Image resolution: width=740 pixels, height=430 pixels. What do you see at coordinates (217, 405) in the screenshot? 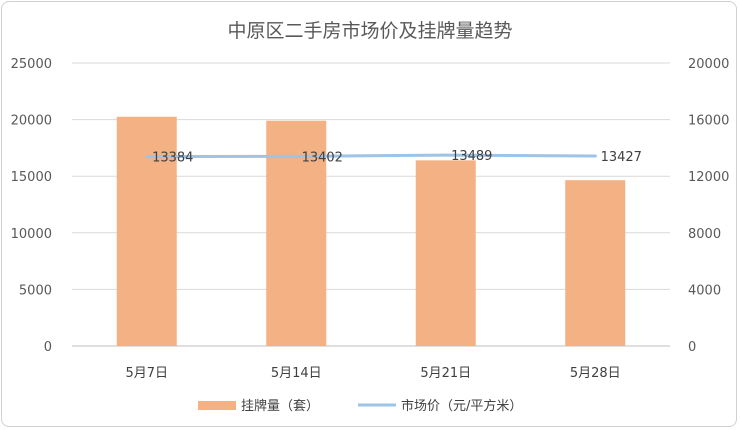
I see `legend-swatch-listings` at bounding box center [217, 405].